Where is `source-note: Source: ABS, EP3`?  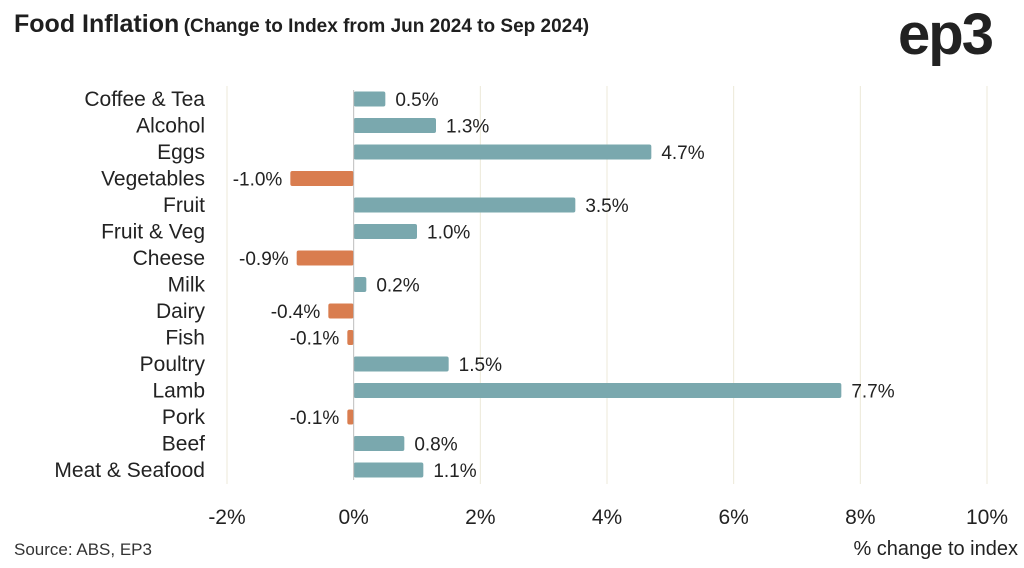 source-note: Source: ABS, EP3 is located at coordinates (83, 549).